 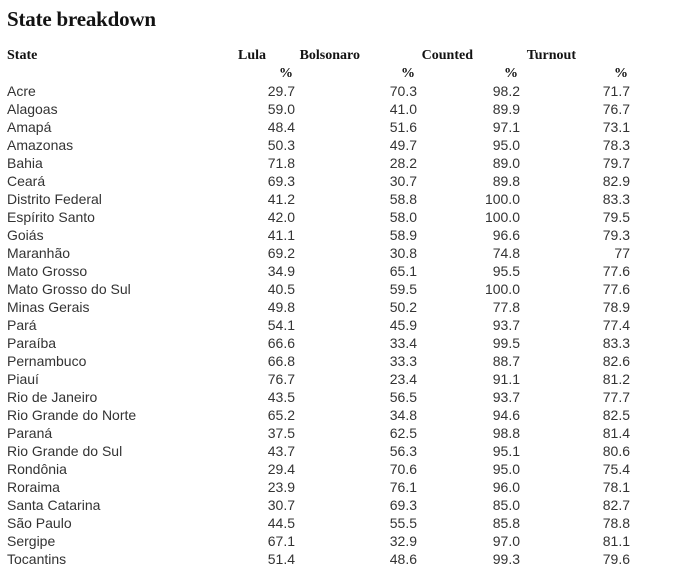 What do you see at coordinates (281, 343) in the screenshot?
I see `lula-value-cell: 66.6` at bounding box center [281, 343].